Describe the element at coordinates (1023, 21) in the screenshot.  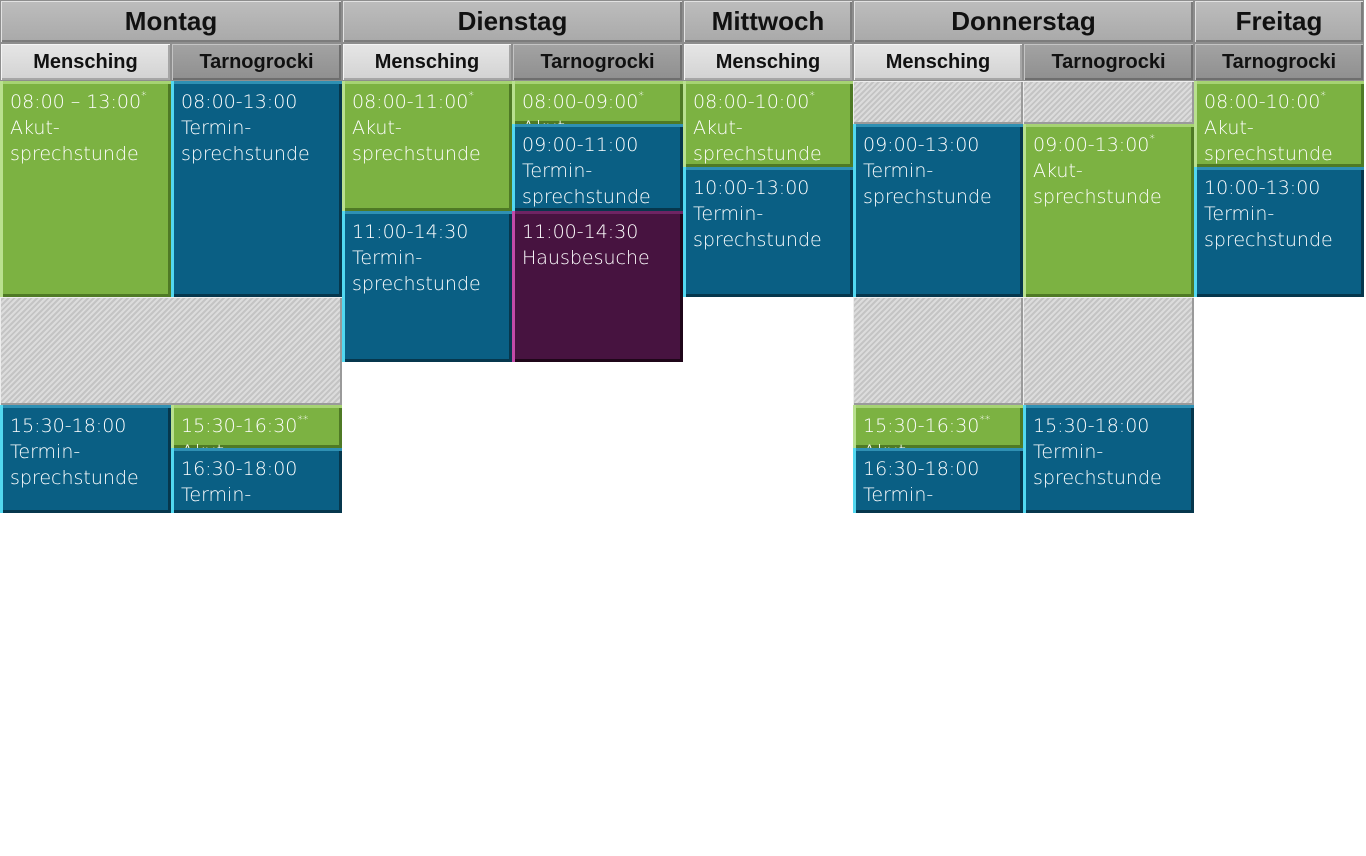
I see `day-header-donnerstag: Donnerstag` at that location.